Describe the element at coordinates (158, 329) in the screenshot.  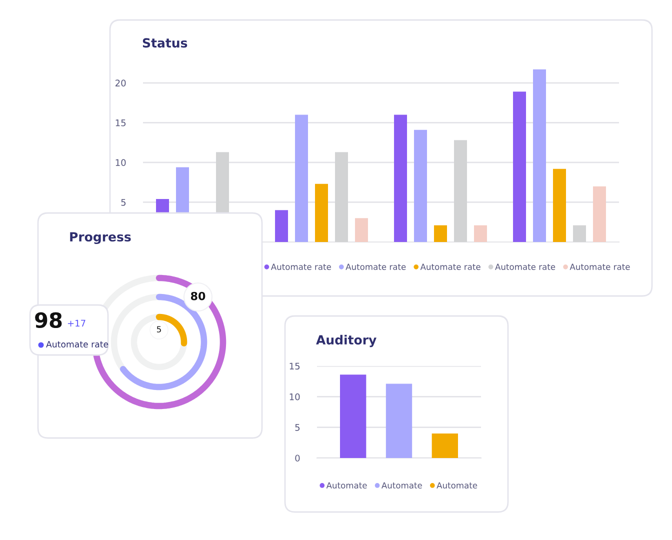
I see `text: 5` at that location.